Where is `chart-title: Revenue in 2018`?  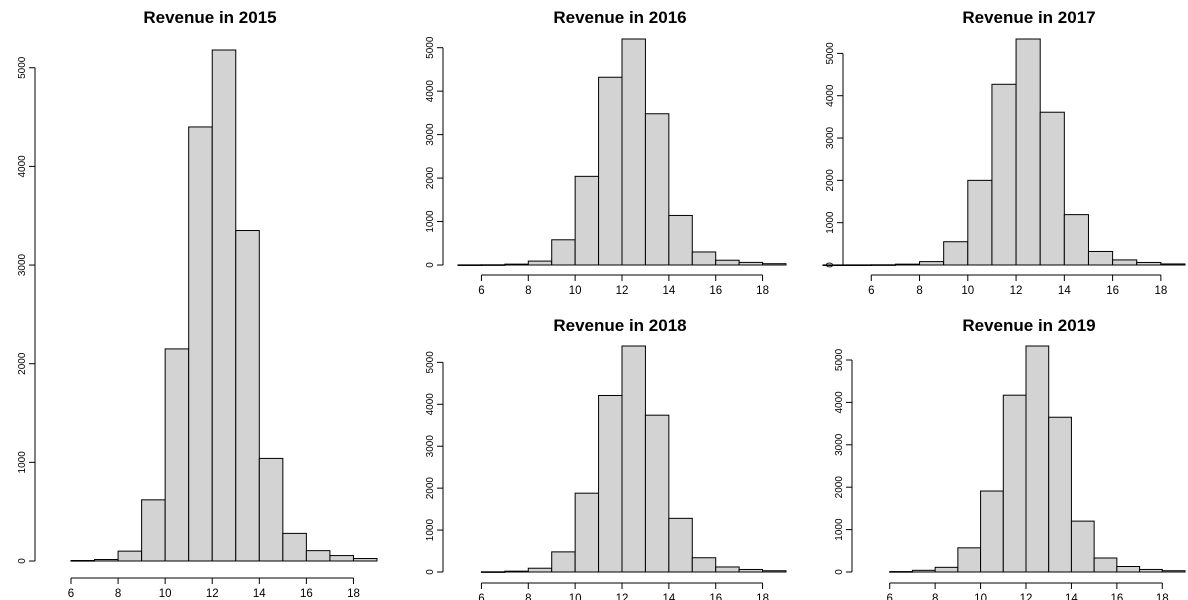
chart-title: Revenue in 2018 is located at coordinates (619, 325).